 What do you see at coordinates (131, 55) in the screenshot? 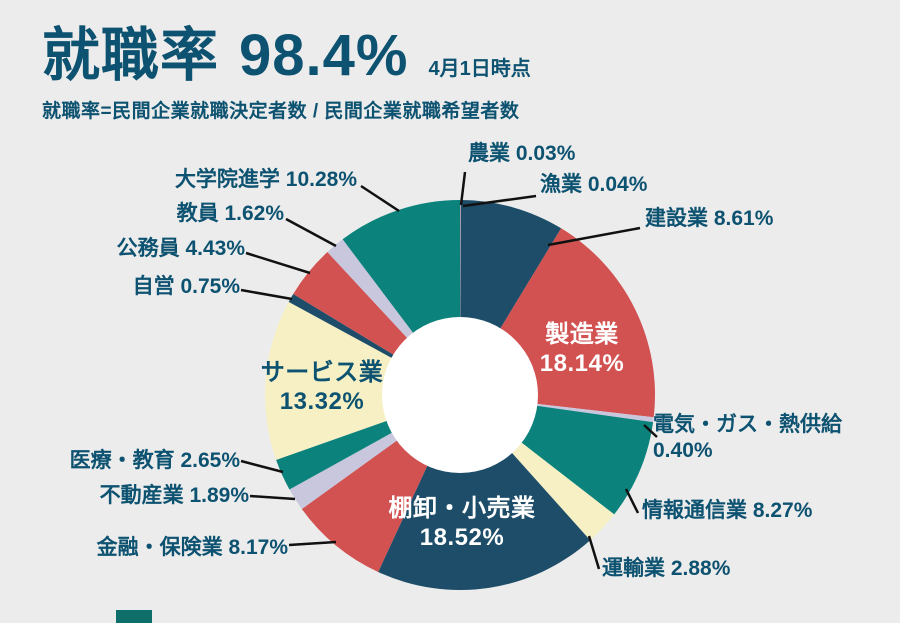
I see `page-title: 就職率` at bounding box center [131, 55].